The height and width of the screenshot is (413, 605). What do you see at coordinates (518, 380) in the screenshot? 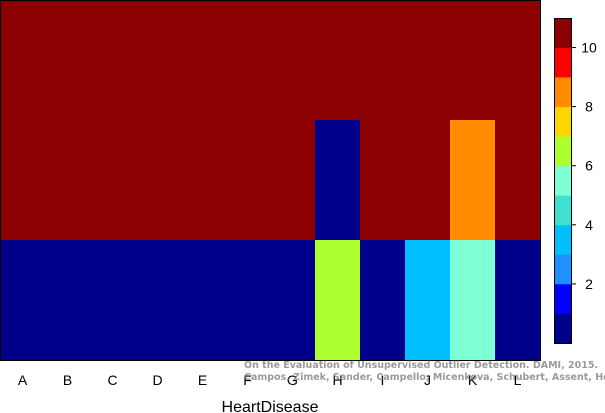
I see `x-tick-label: L` at bounding box center [518, 380].